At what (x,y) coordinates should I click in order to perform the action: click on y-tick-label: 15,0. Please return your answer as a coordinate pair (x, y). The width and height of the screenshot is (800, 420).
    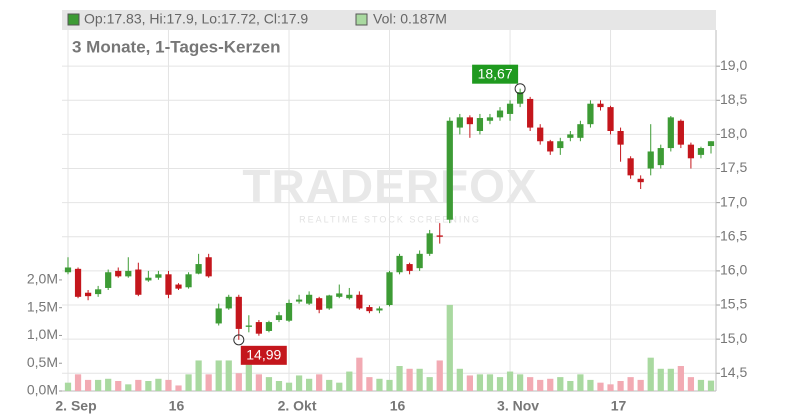
    Looking at the image, I should click on (733, 338).